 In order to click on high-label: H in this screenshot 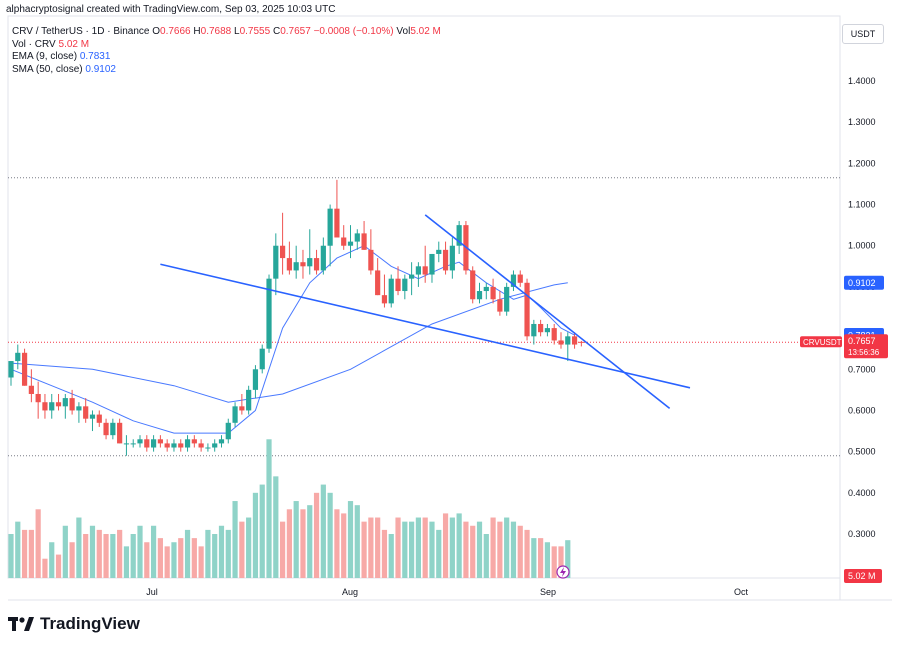, I will do `click(197, 31)`.